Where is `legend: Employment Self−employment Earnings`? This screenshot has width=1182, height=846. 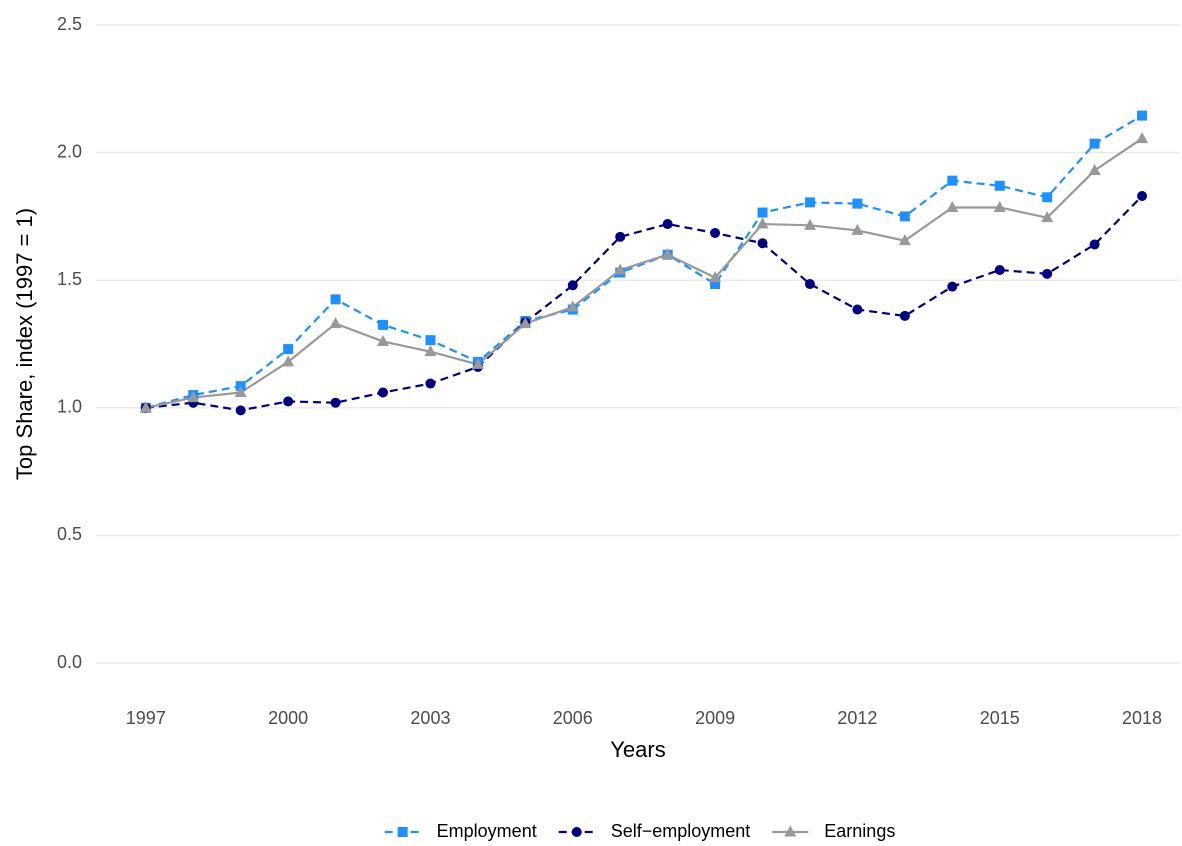 legend: Employment Self−employment Earnings is located at coordinates (639, 831).